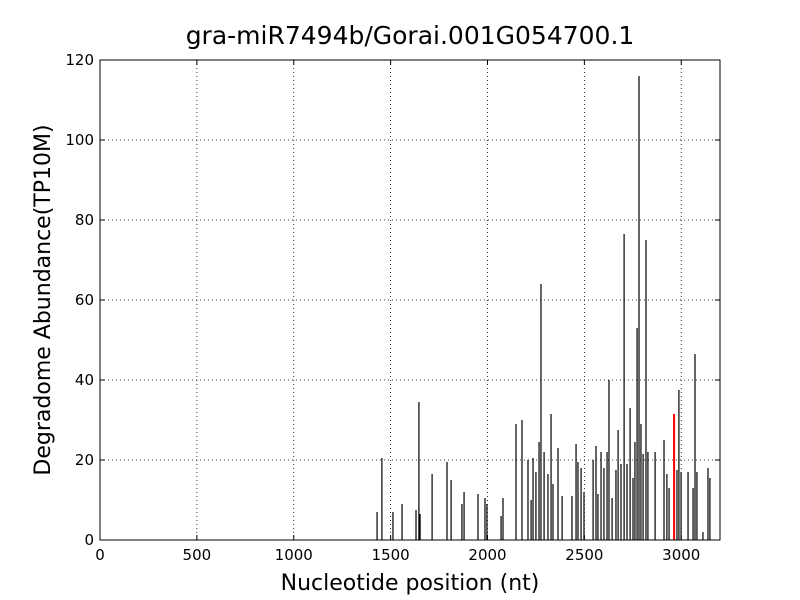  I want to click on x-tick-label: 2500, so click(584, 555).